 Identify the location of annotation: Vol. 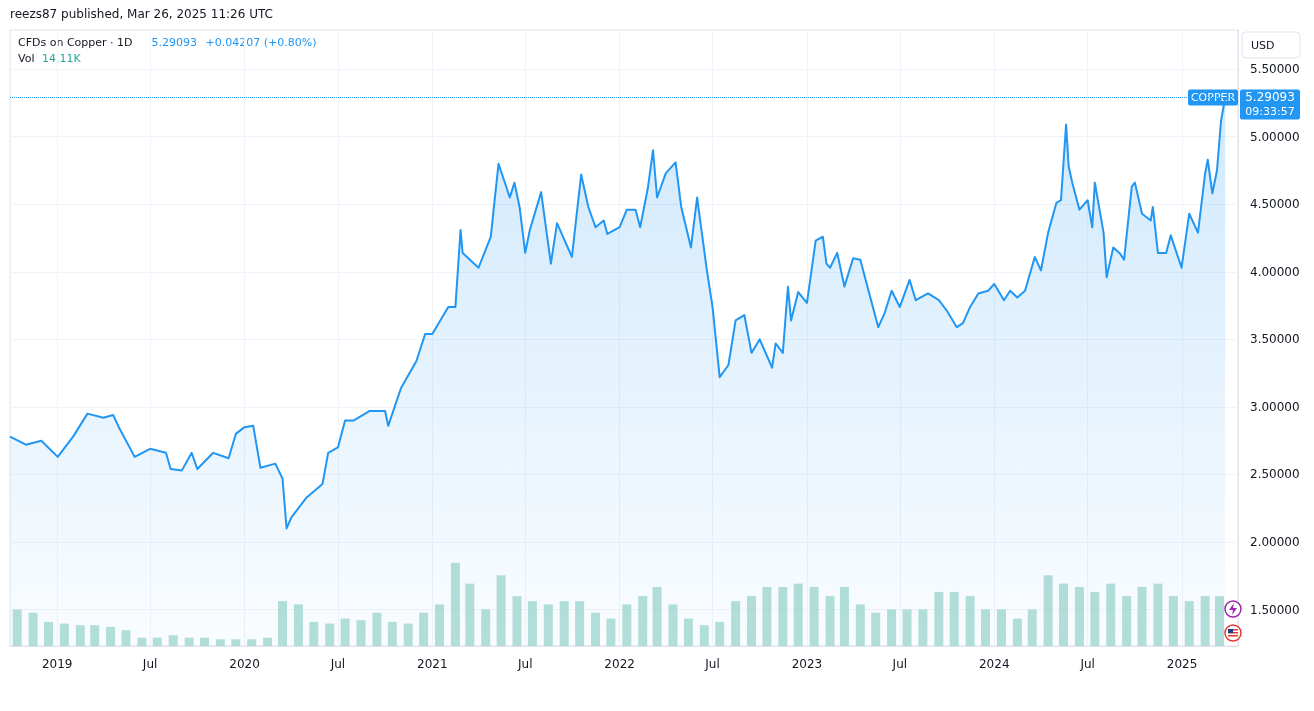
(26, 58).